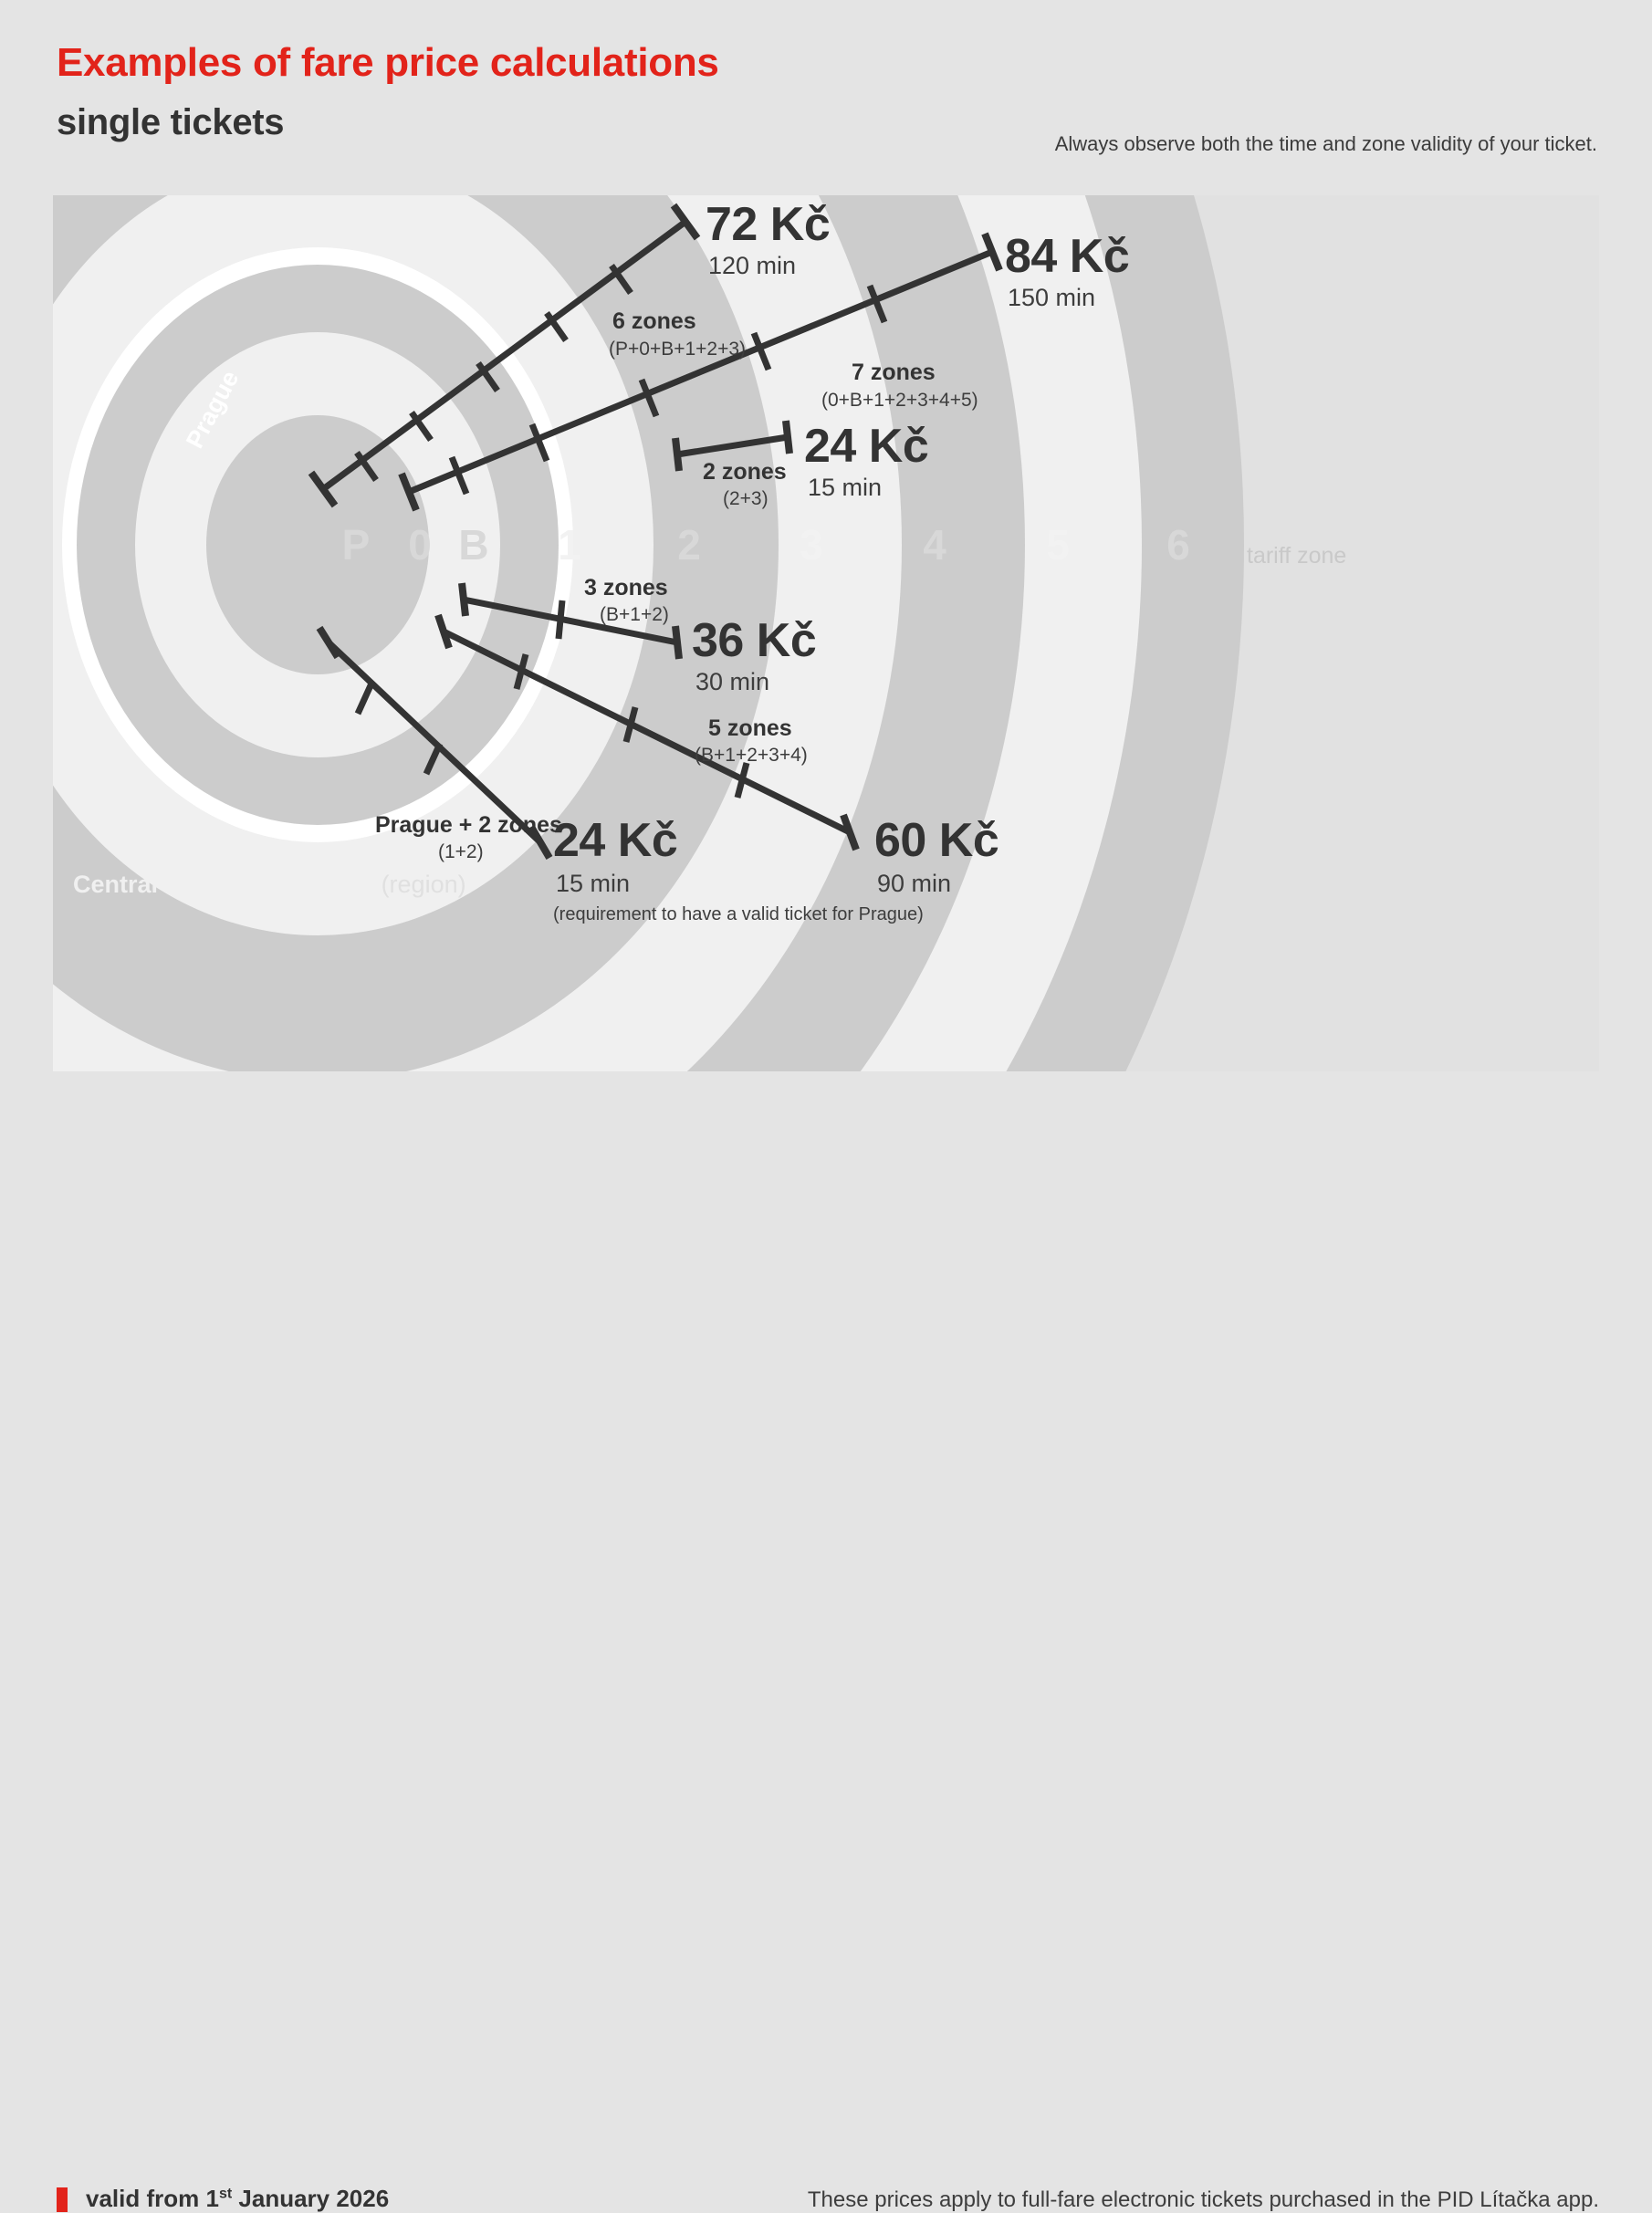 The width and height of the screenshot is (1652, 2213). Describe the element at coordinates (755, 640) in the screenshot. I see `price-36: 36 Kč` at that location.